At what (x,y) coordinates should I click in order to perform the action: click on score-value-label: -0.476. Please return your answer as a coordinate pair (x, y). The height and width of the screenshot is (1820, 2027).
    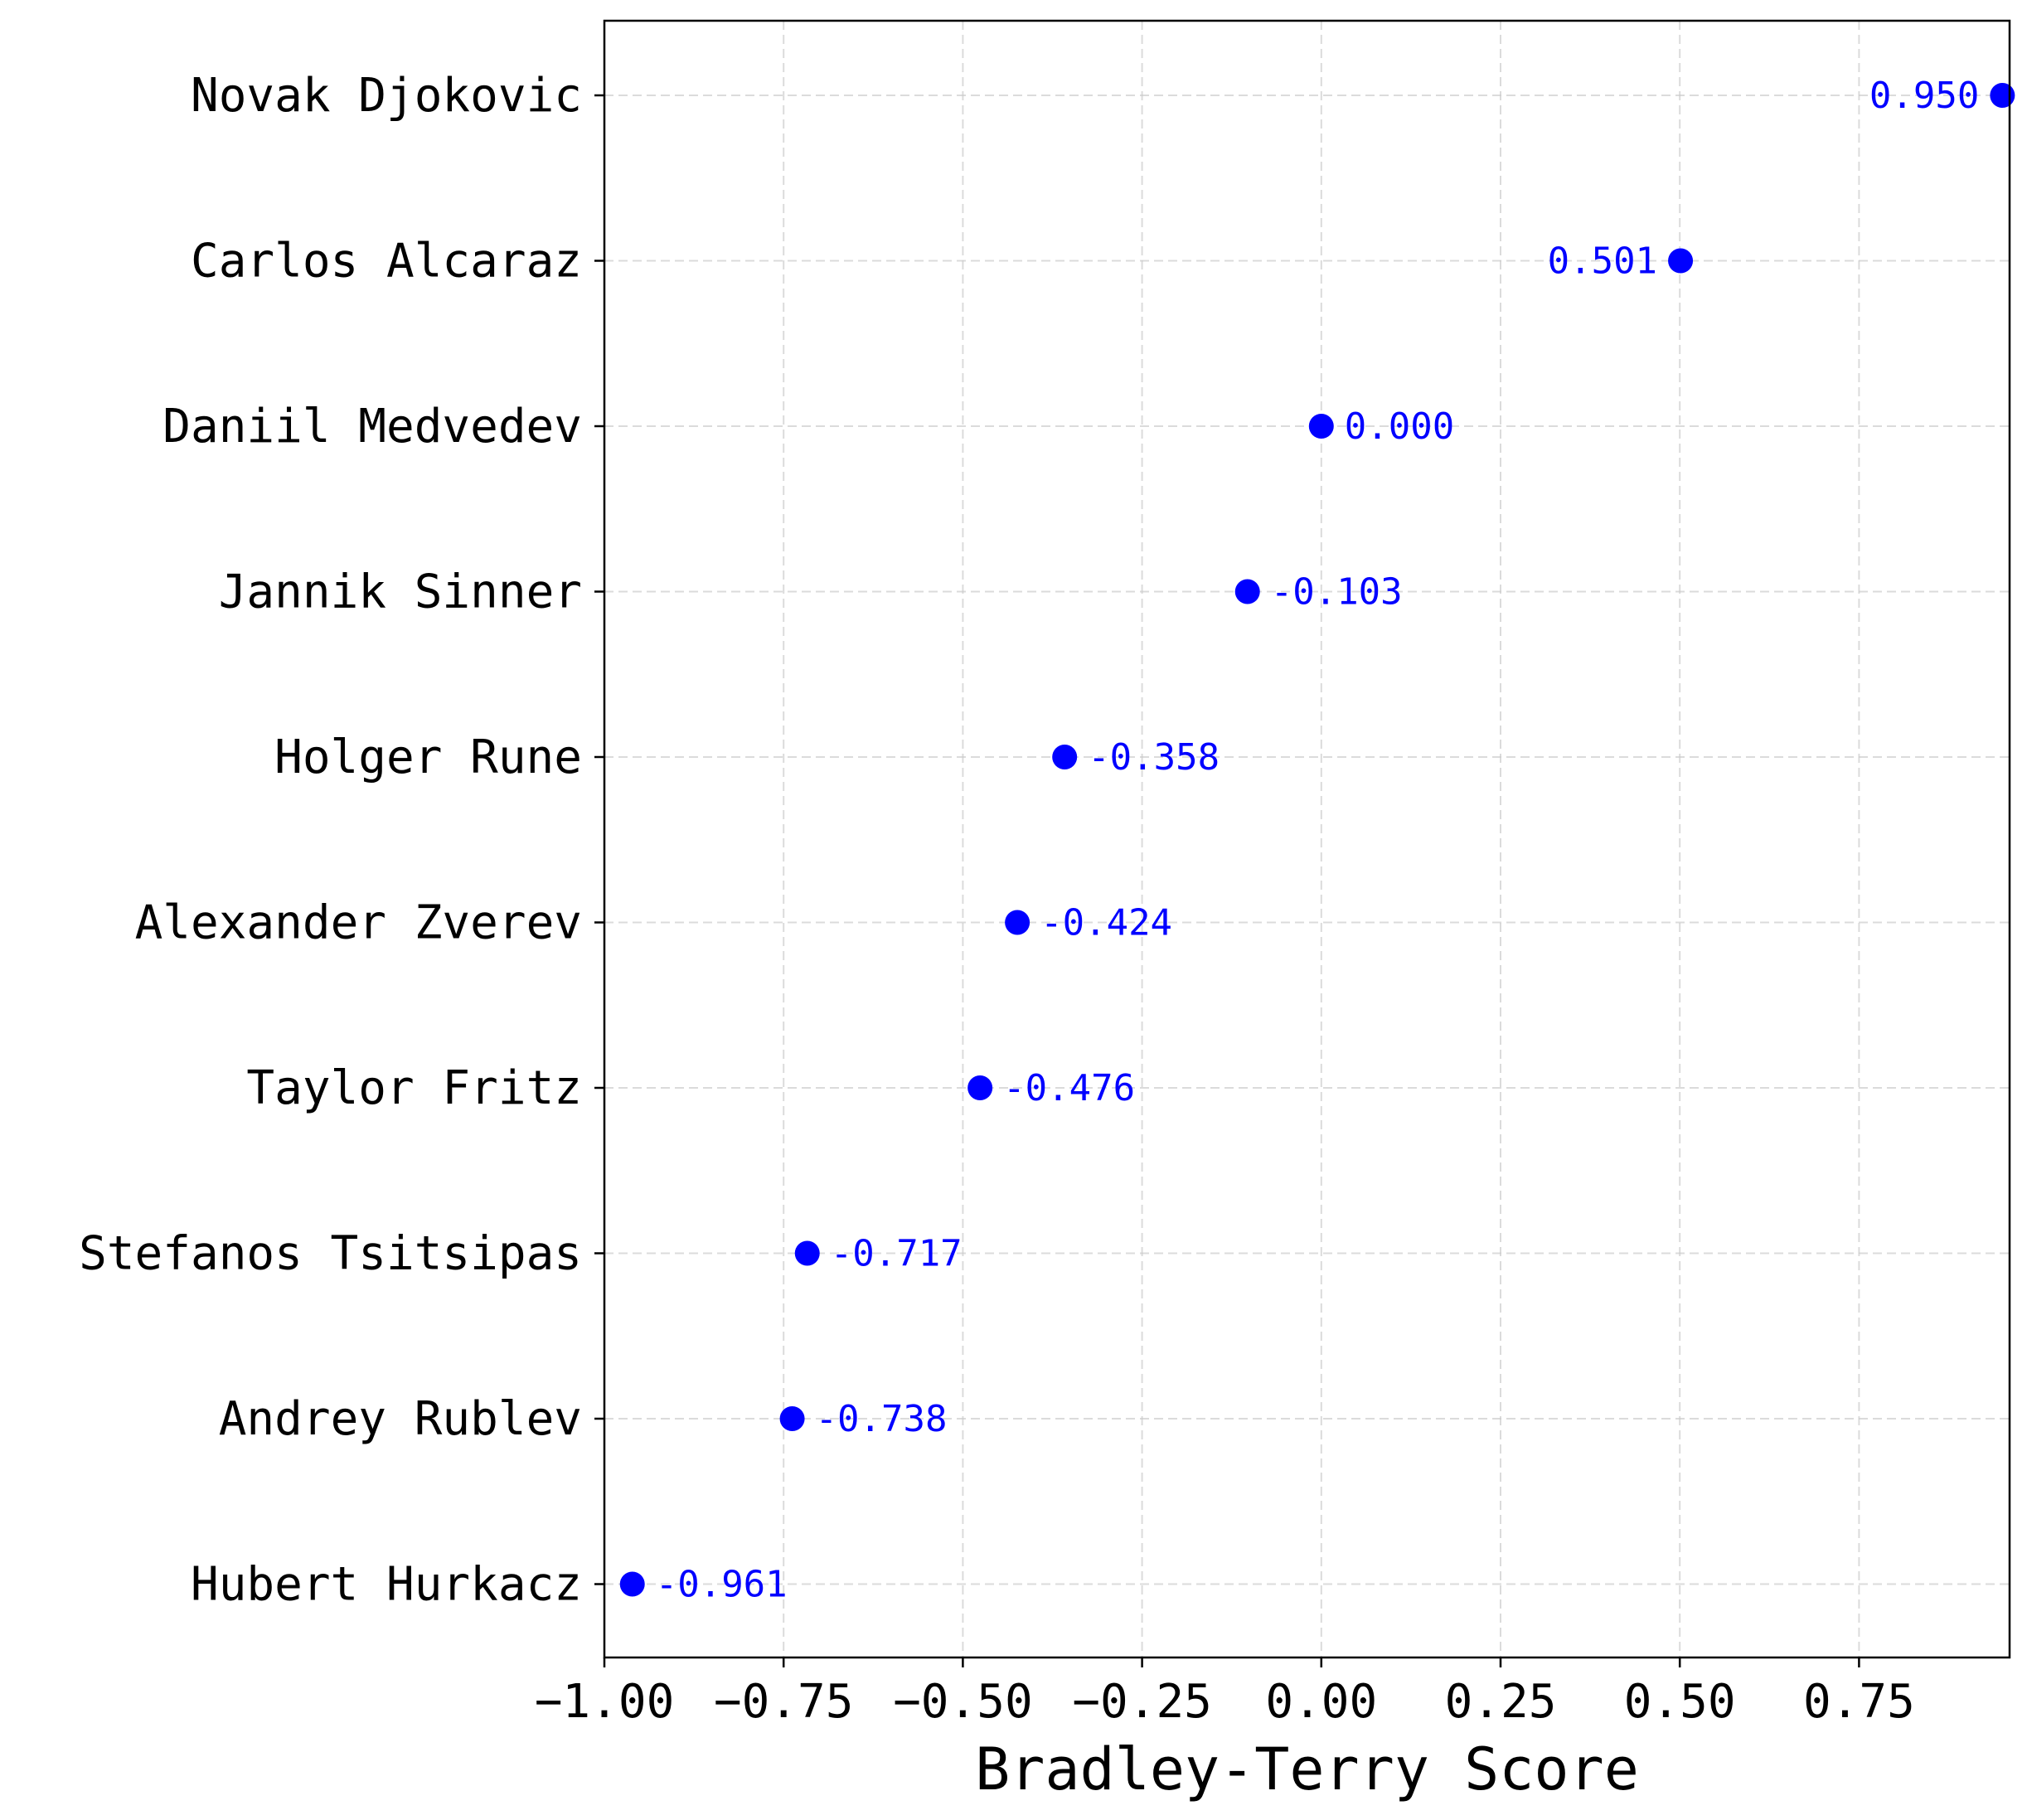
    Looking at the image, I should click on (1069, 1088).